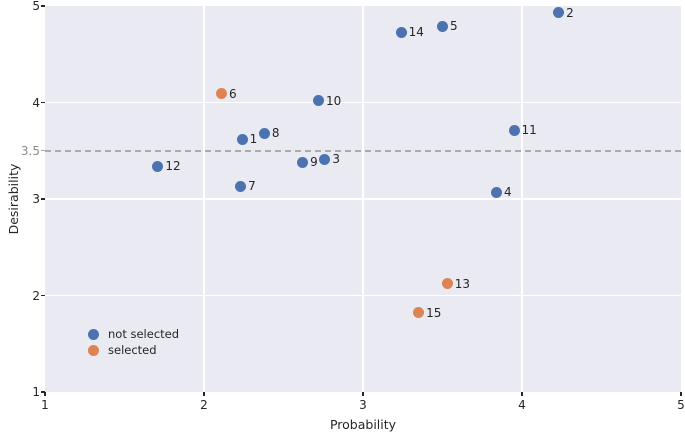 The height and width of the screenshot is (437, 685). I want to click on legend-item: not selected, so click(133, 334).